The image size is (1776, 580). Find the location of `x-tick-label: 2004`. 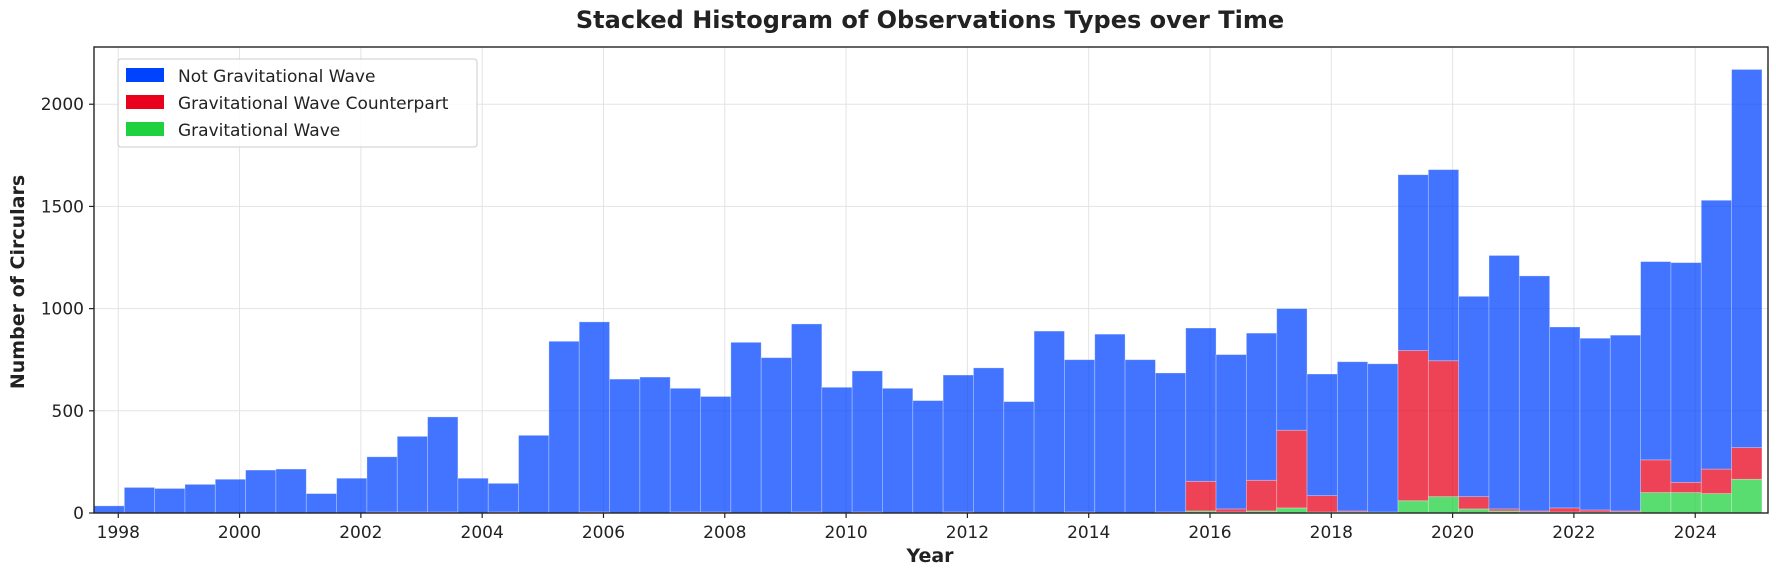

x-tick-label: 2004 is located at coordinates (482, 533).